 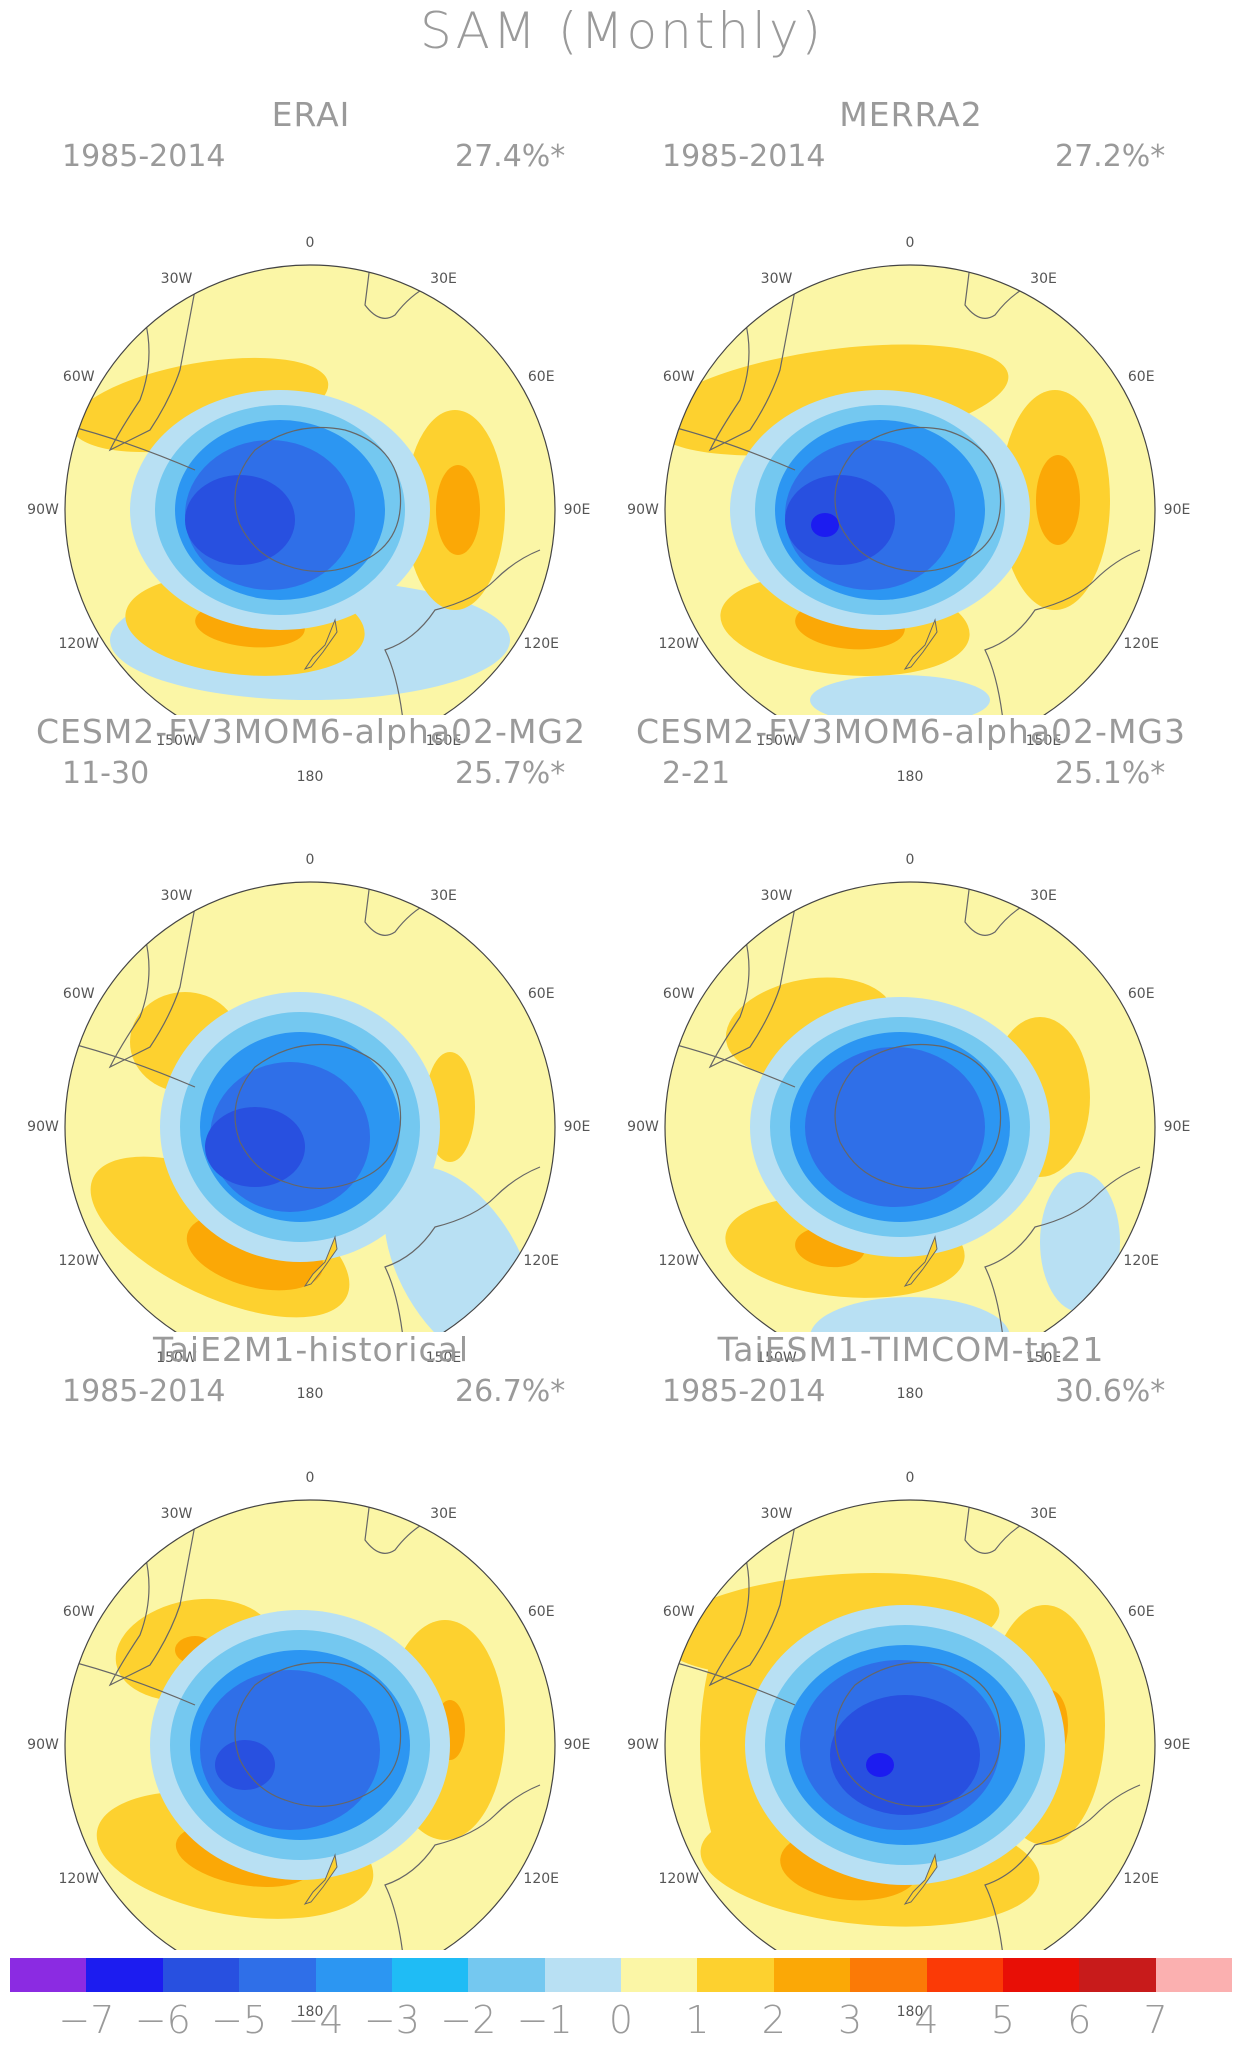 I want to click on panel-title: MERRA2, so click(x=911, y=114).